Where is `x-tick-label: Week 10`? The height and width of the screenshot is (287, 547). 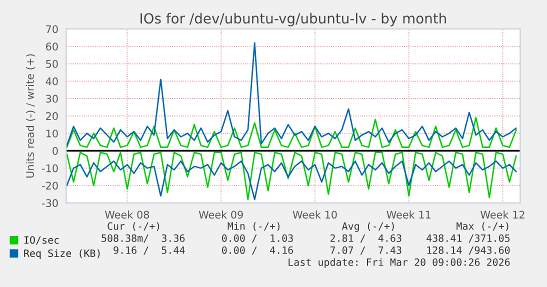
x-tick-label: Week 10 is located at coordinates (314, 214).